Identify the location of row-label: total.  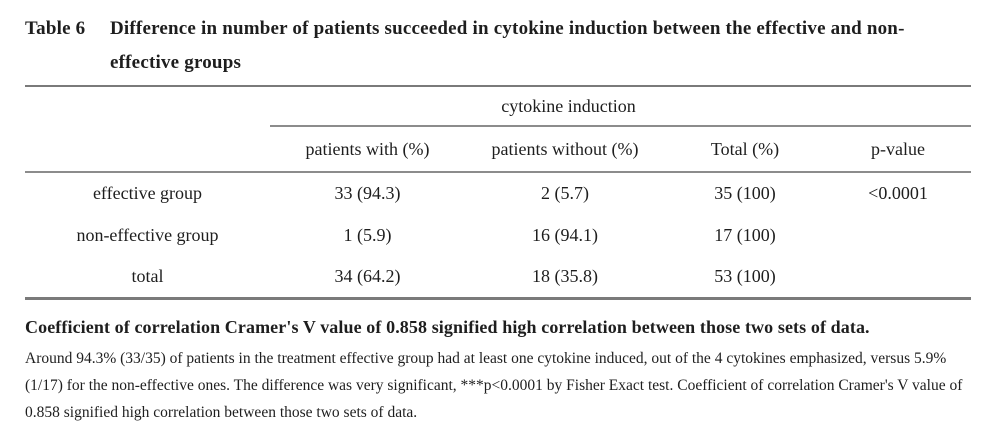
(147, 275).